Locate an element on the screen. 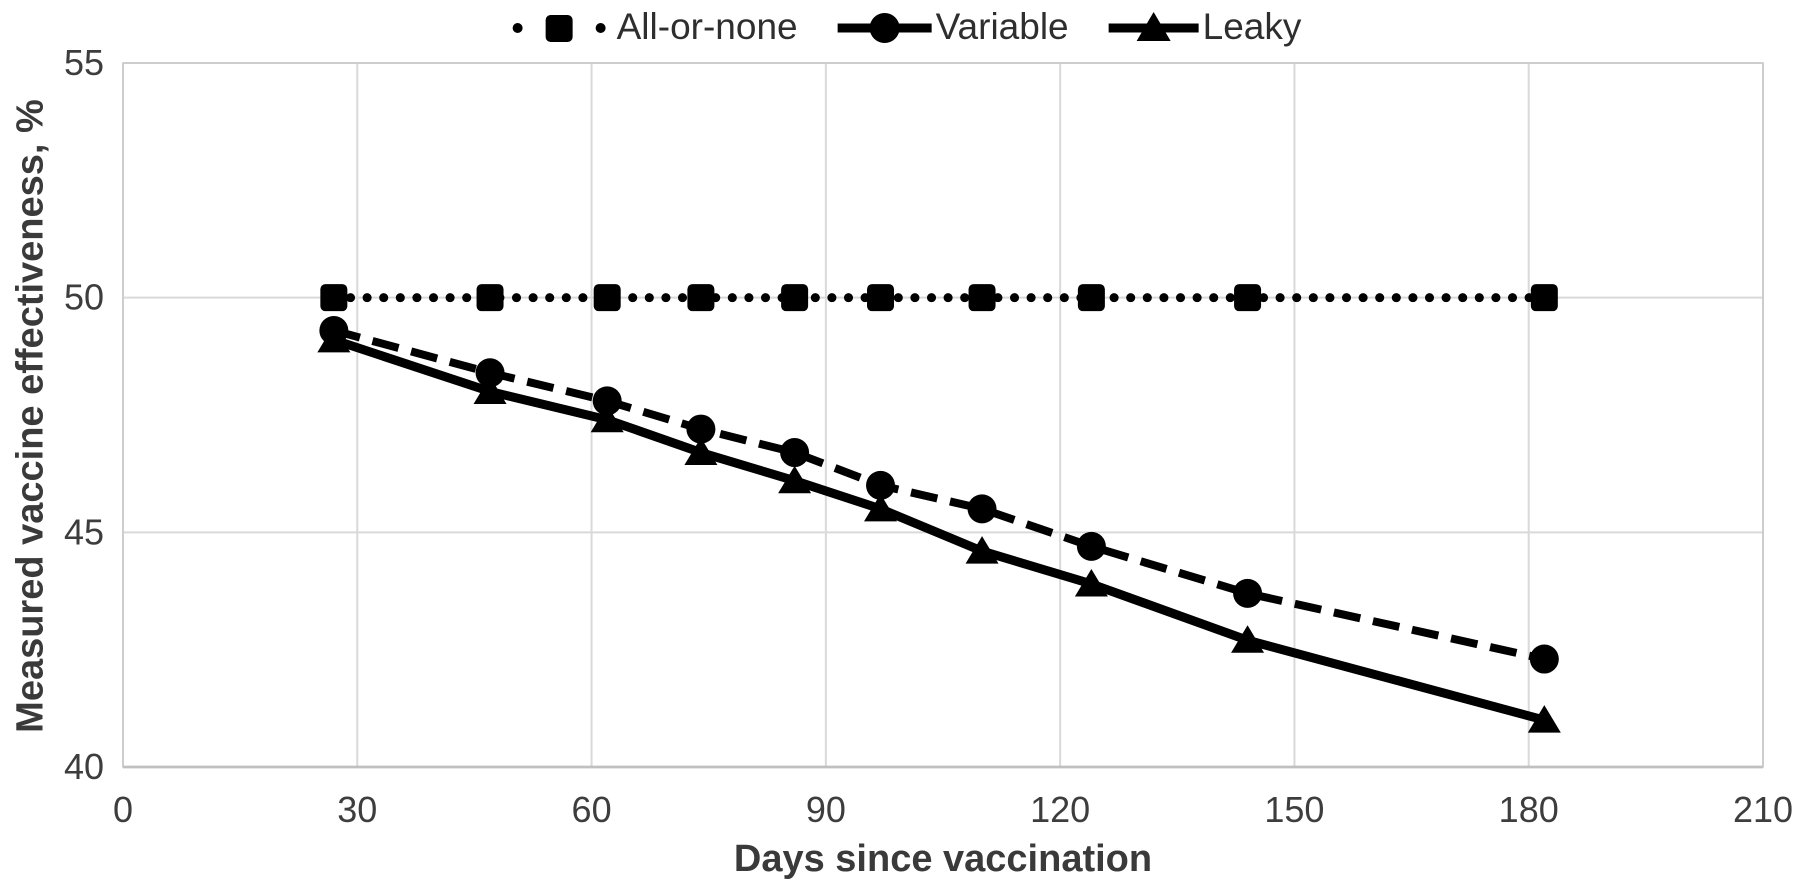  legend-dotted-square-icon is located at coordinates (559, 28).